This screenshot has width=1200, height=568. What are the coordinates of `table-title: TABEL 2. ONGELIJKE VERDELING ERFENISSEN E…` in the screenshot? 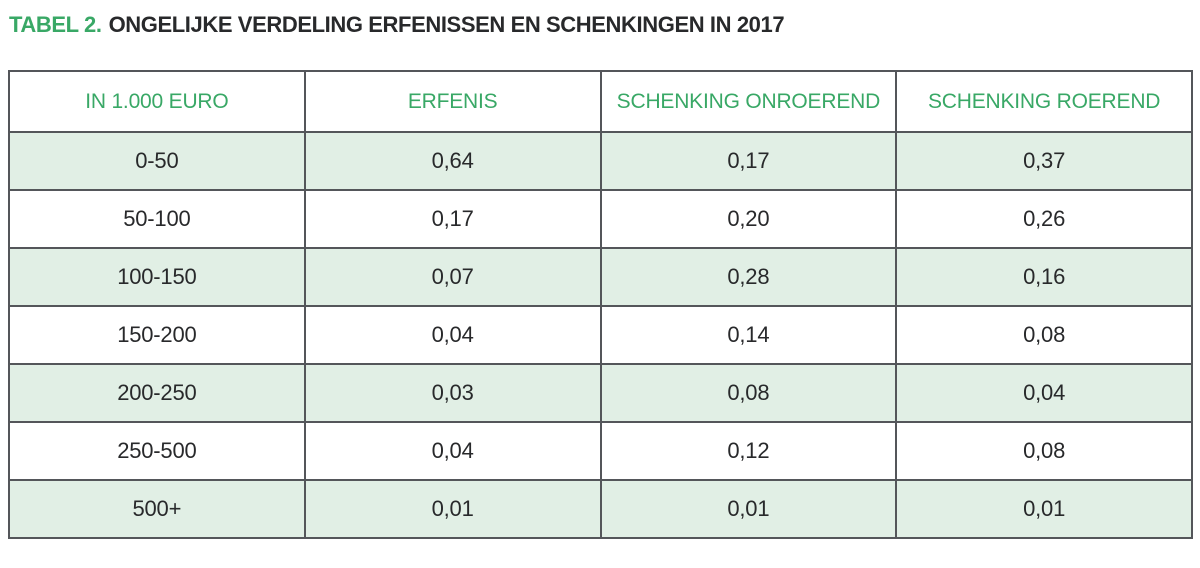 It's located at (397, 25).